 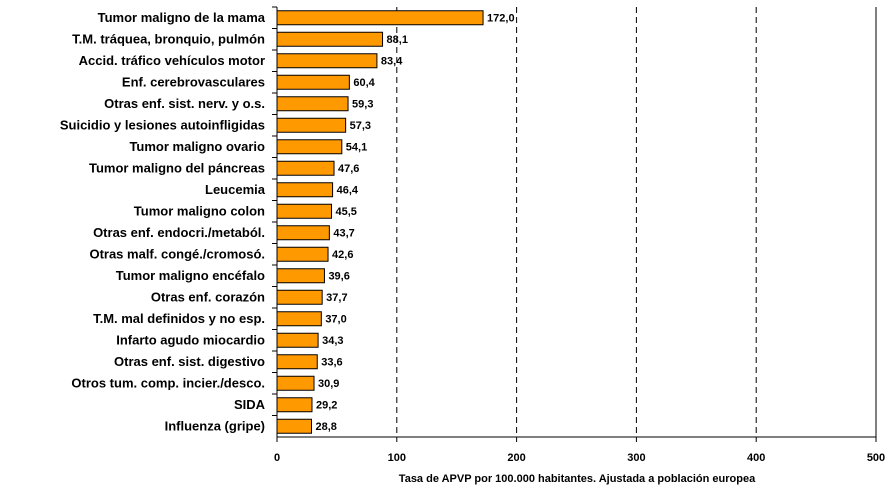 What do you see at coordinates (177, 254) in the screenshot?
I see `y-tick-label: Otras malf. congé./cromosó.` at bounding box center [177, 254].